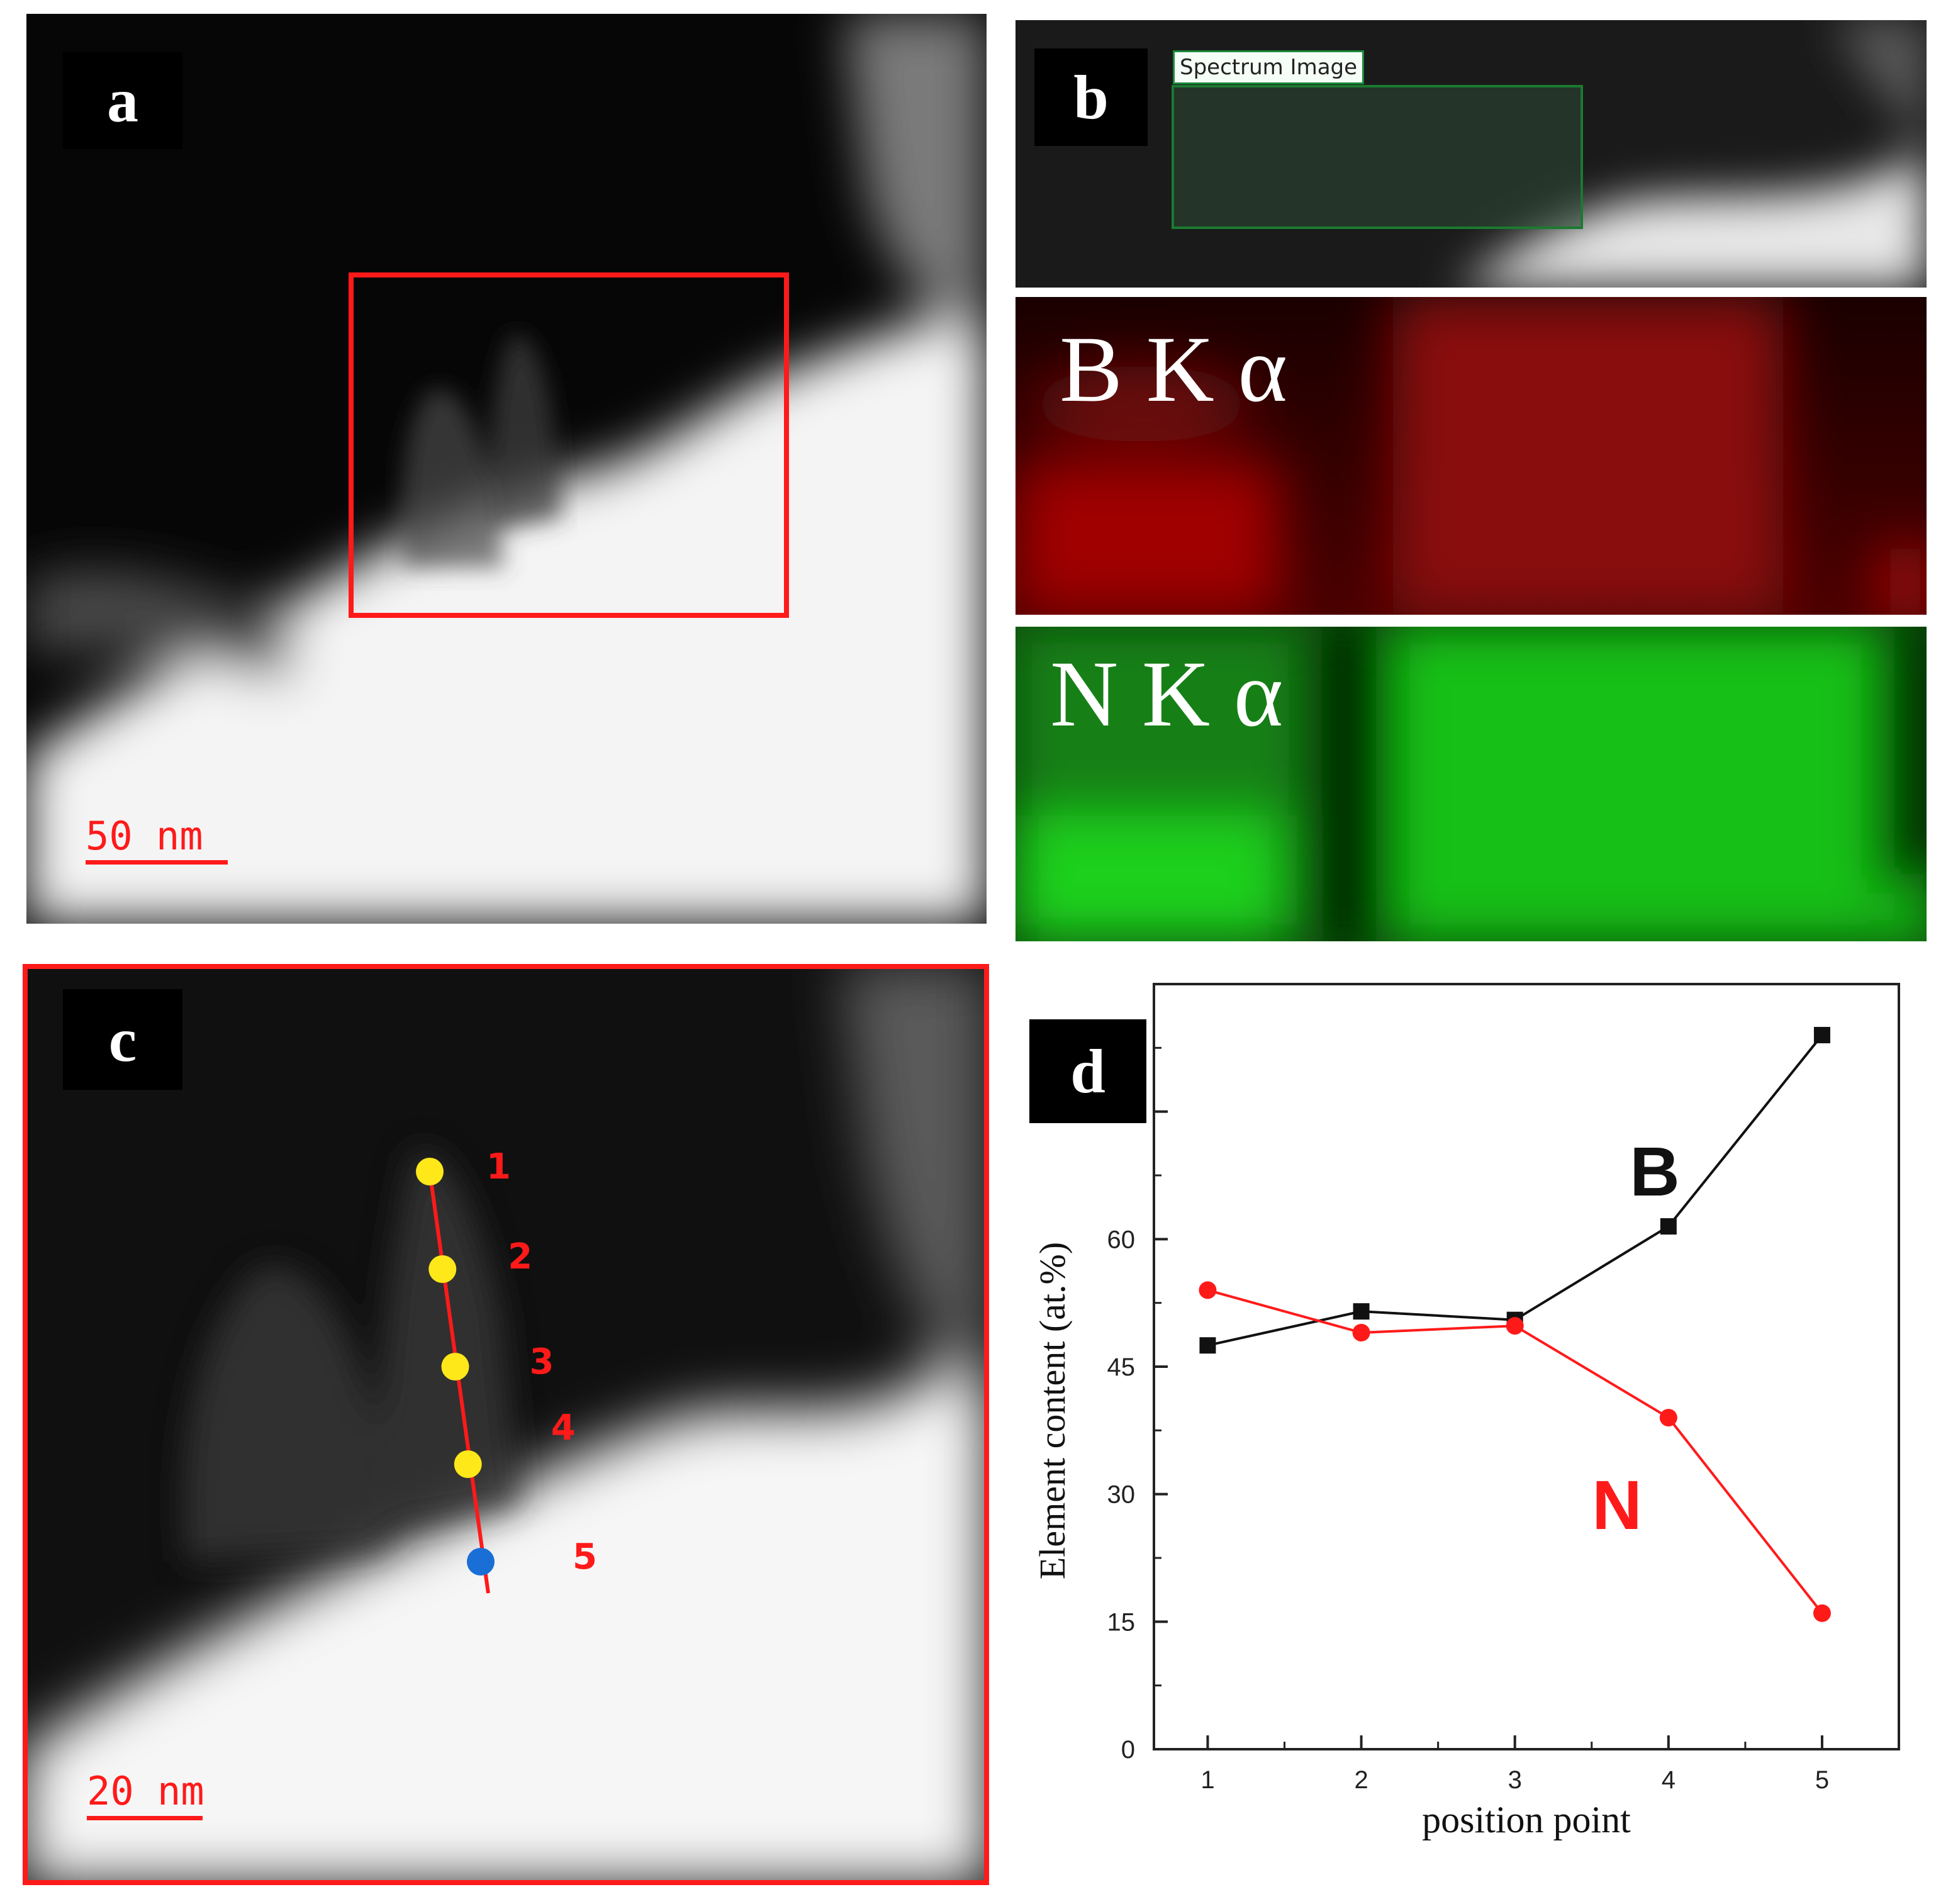  Describe the element at coordinates (1669, 1780) in the screenshot. I see `x-tick-label: 4` at that location.